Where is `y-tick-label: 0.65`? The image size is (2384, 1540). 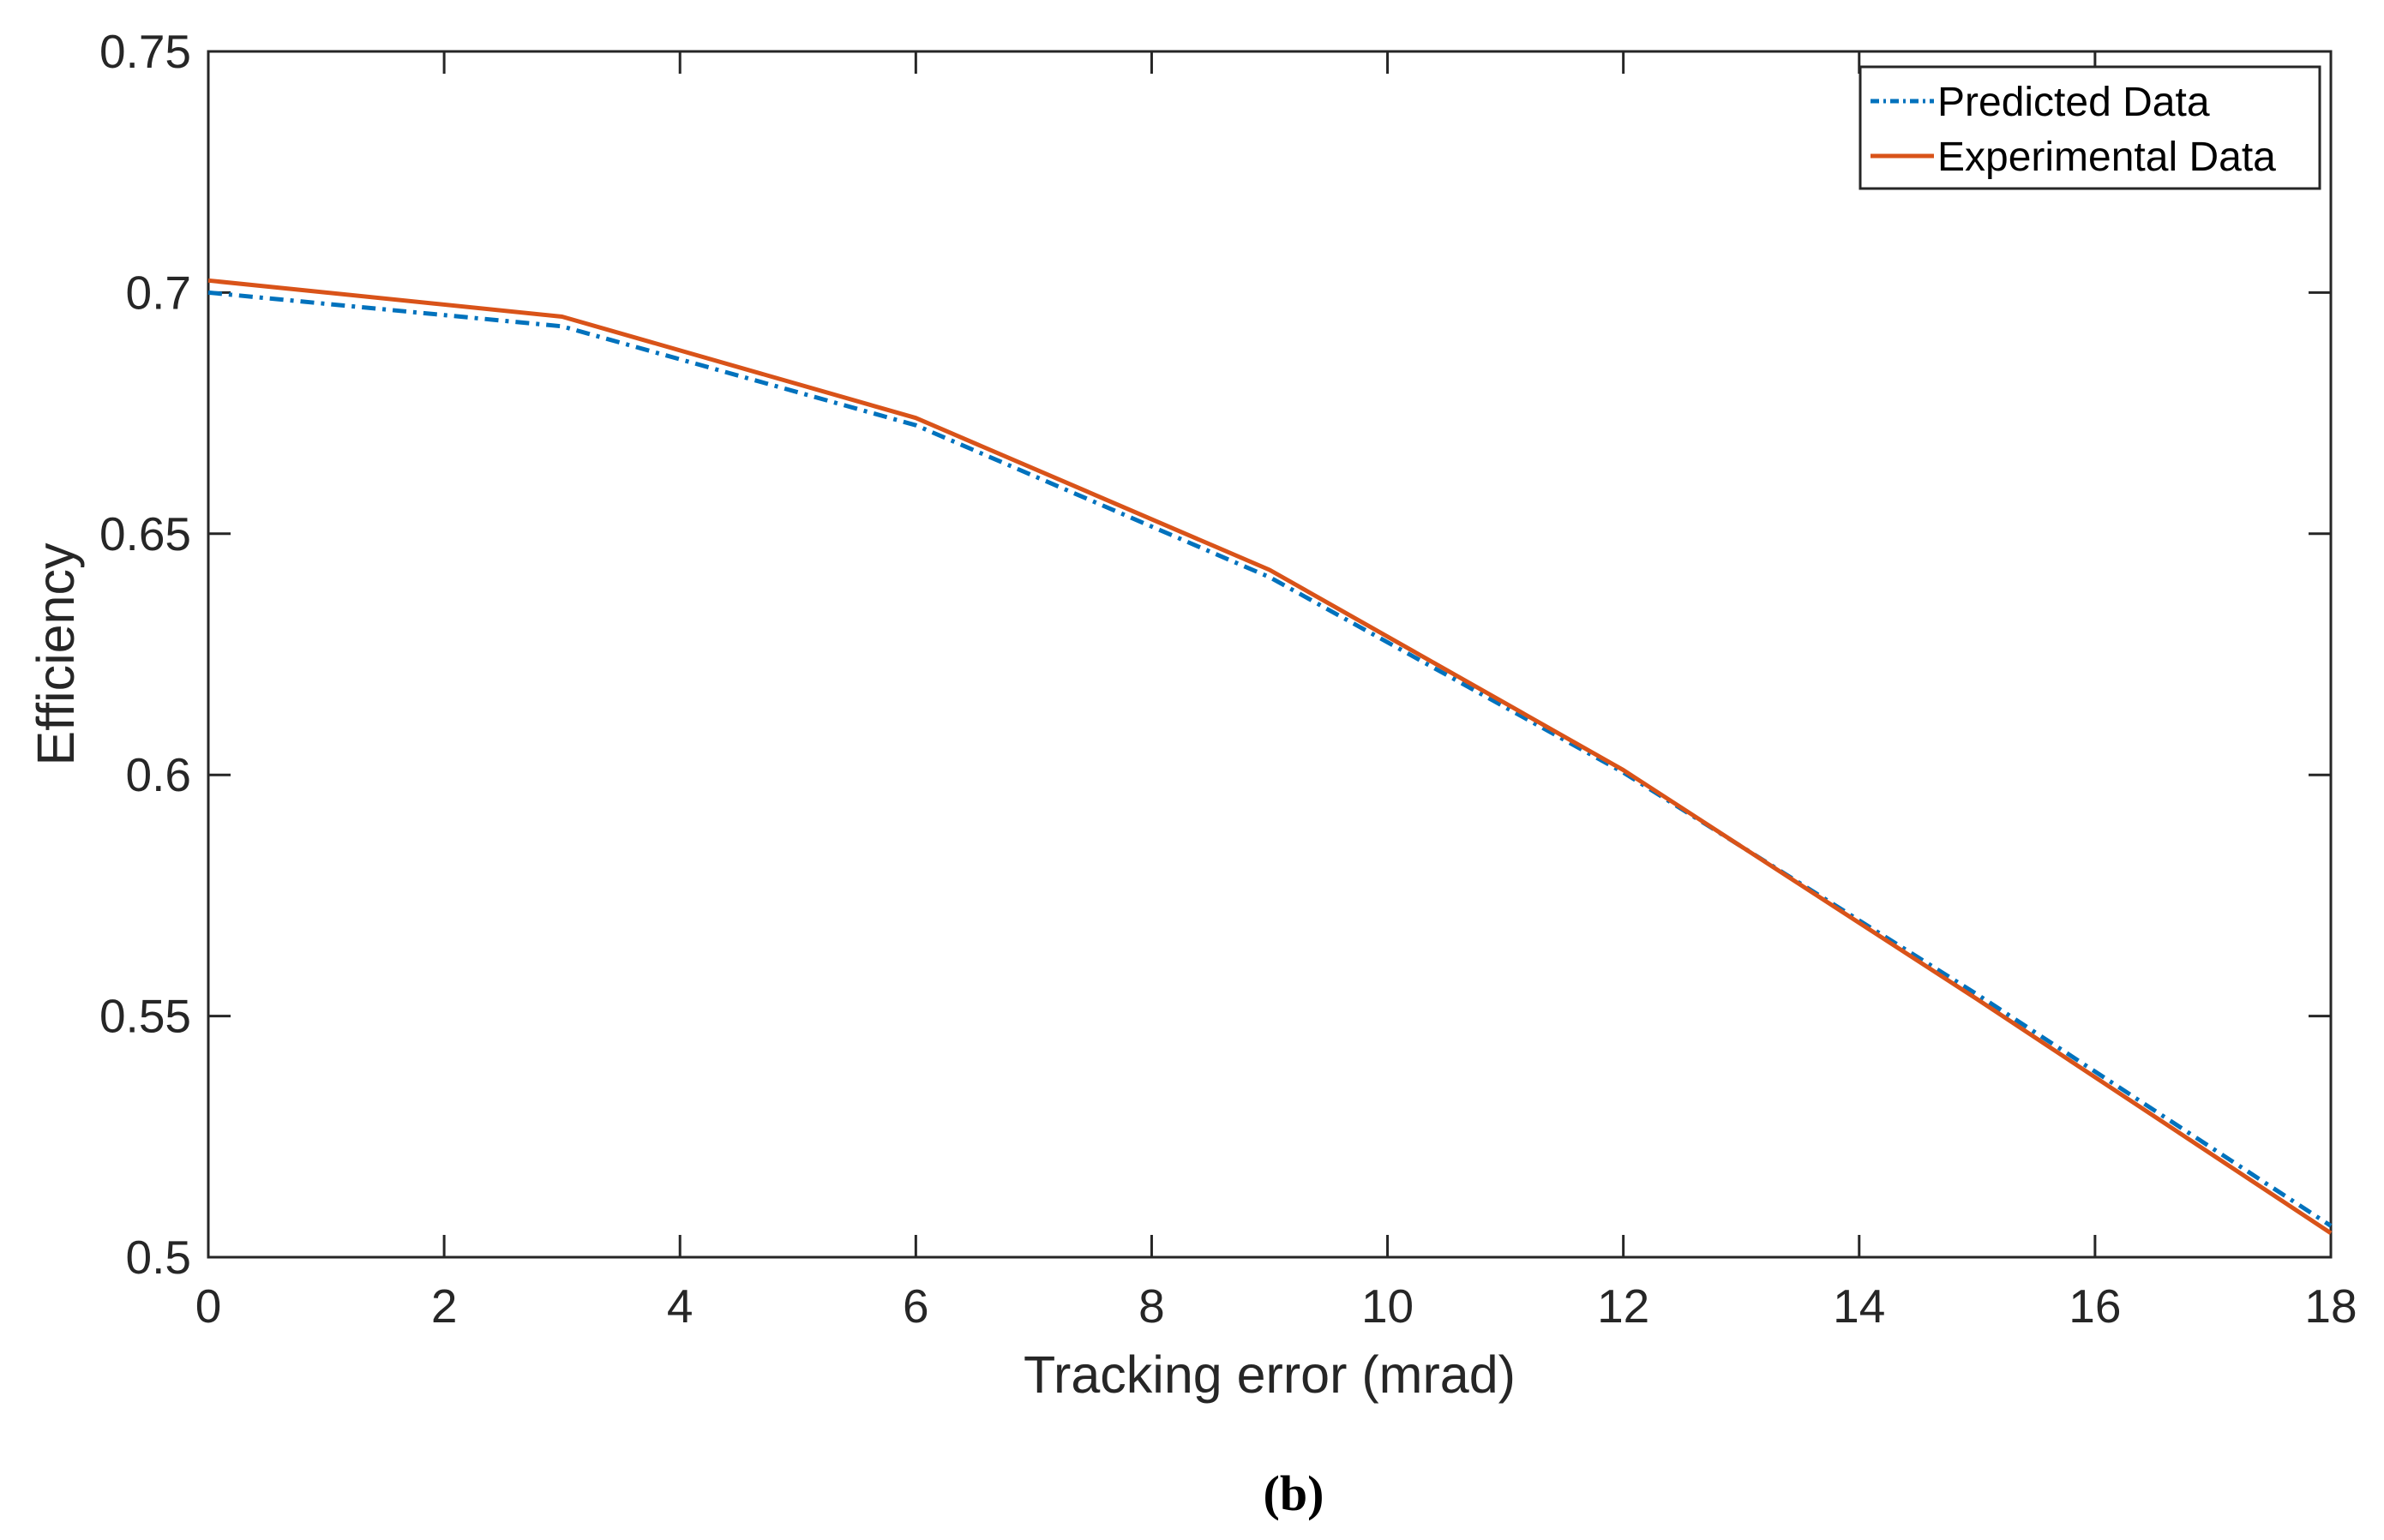
y-tick-label: 0.65 is located at coordinates (145, 533).